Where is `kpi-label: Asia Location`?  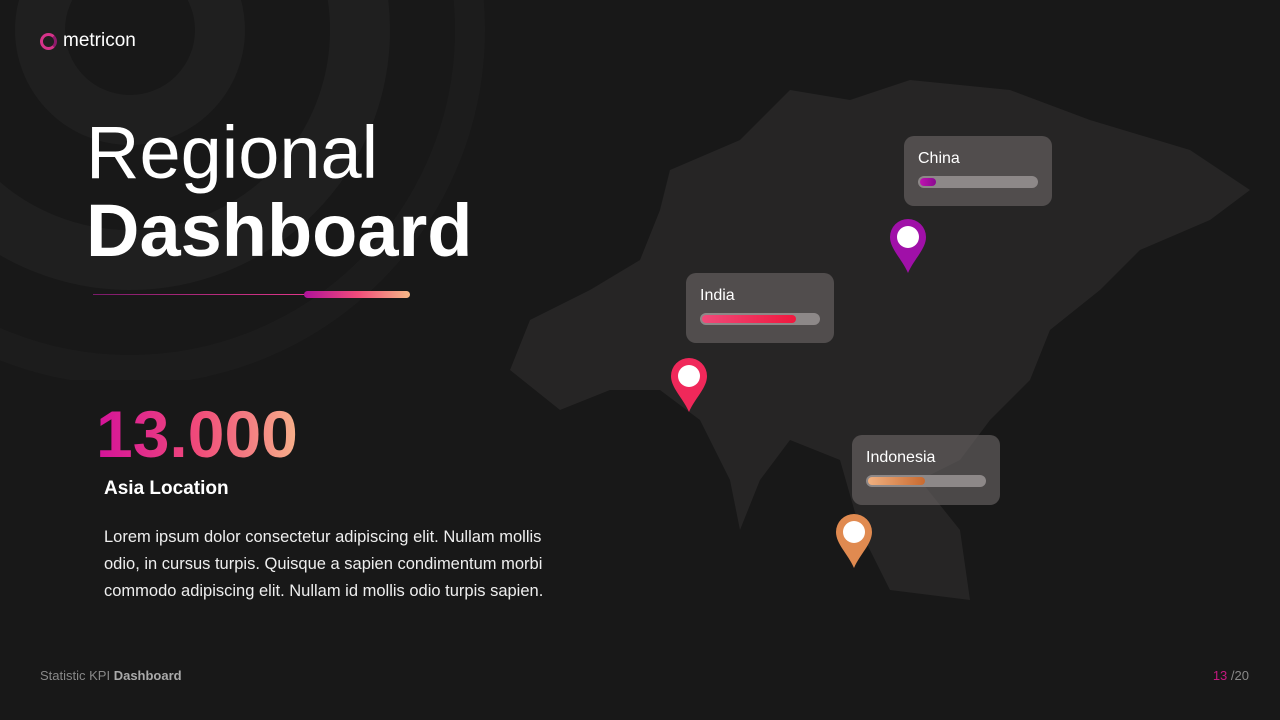
kpi-label: Asia Location is located at coordinates (166, 488).